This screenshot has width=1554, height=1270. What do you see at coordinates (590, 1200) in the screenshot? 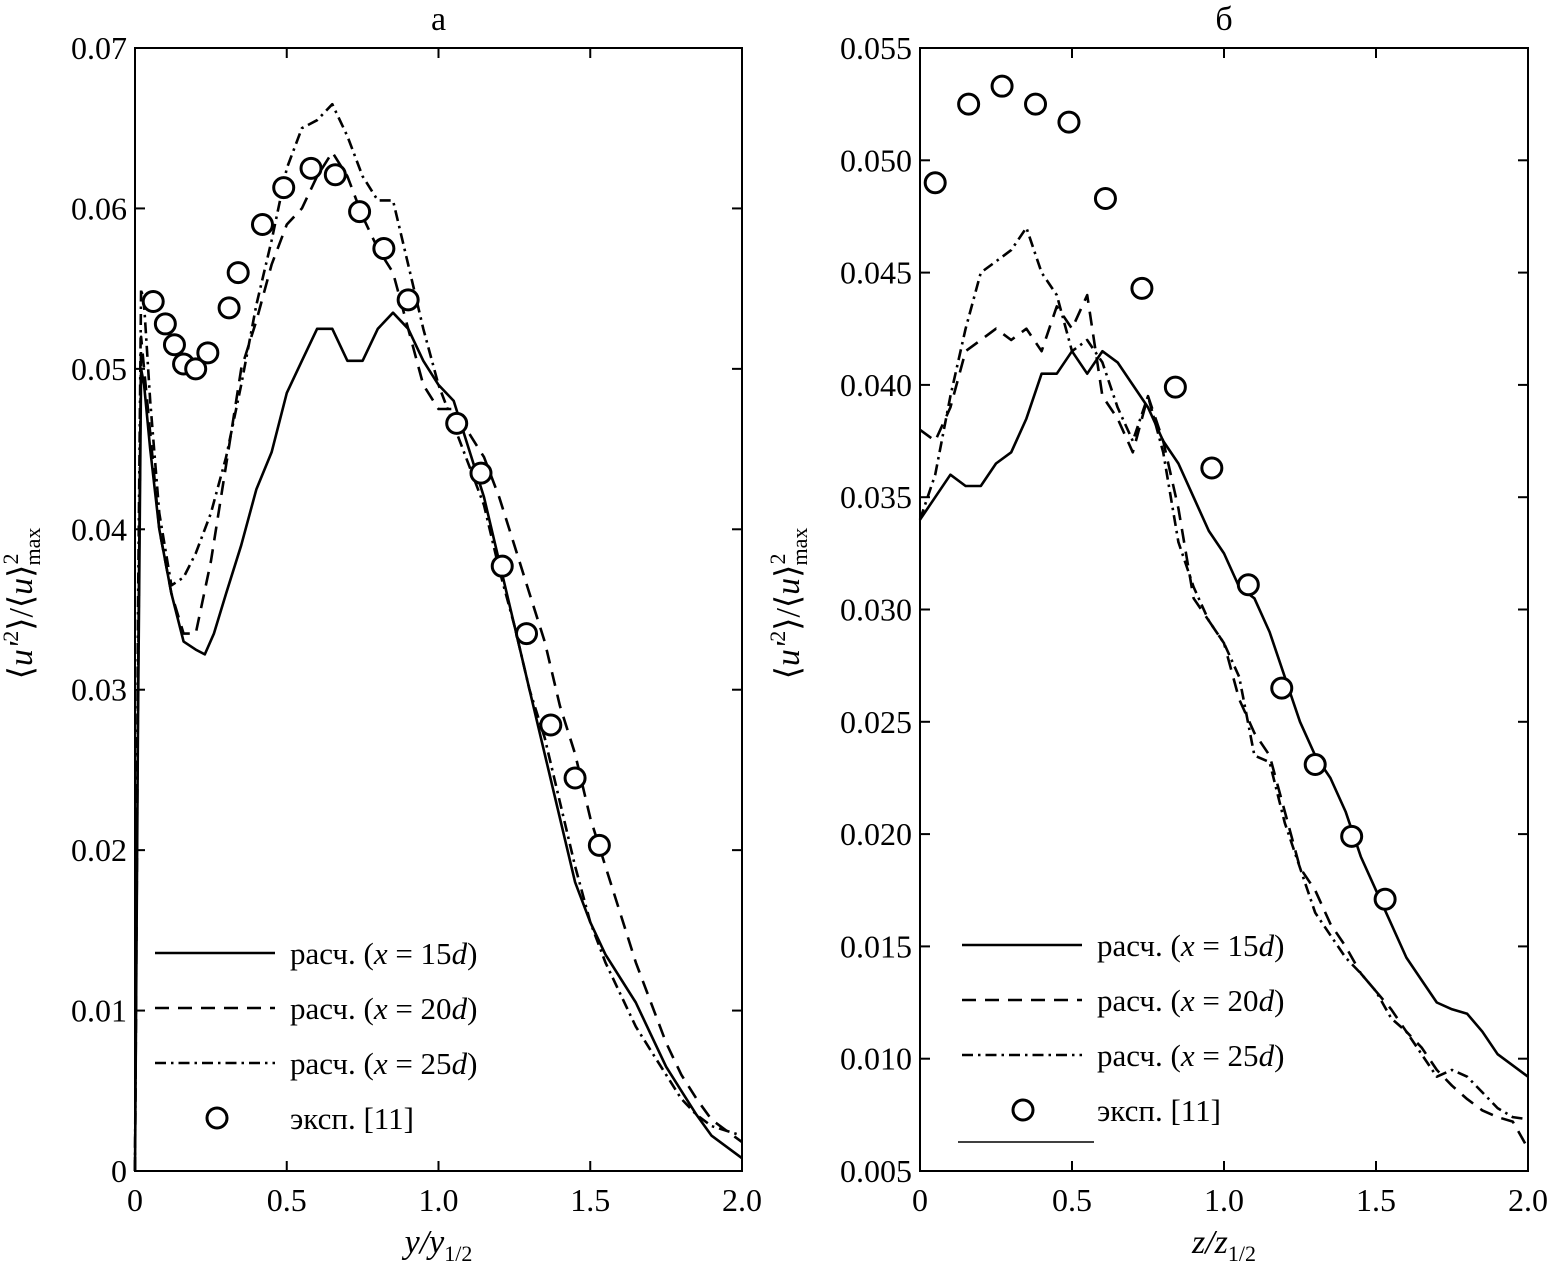
I see `x-tick-label: 1.5` at bounding box center [590, 1200].